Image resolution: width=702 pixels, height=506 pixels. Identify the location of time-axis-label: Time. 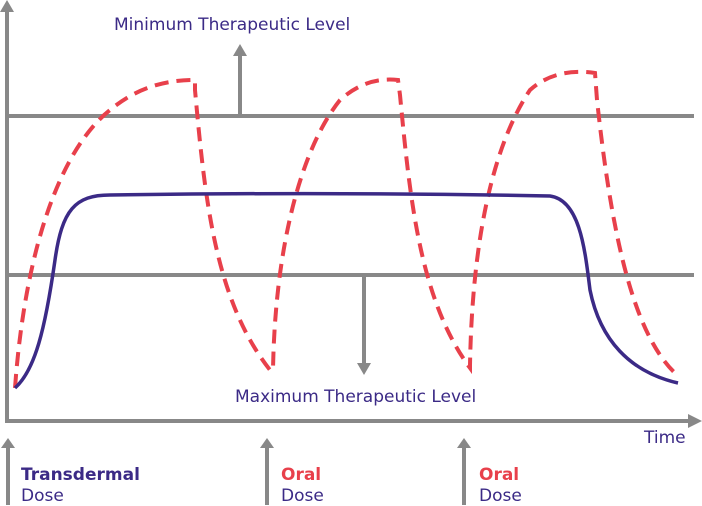
(665, 438).